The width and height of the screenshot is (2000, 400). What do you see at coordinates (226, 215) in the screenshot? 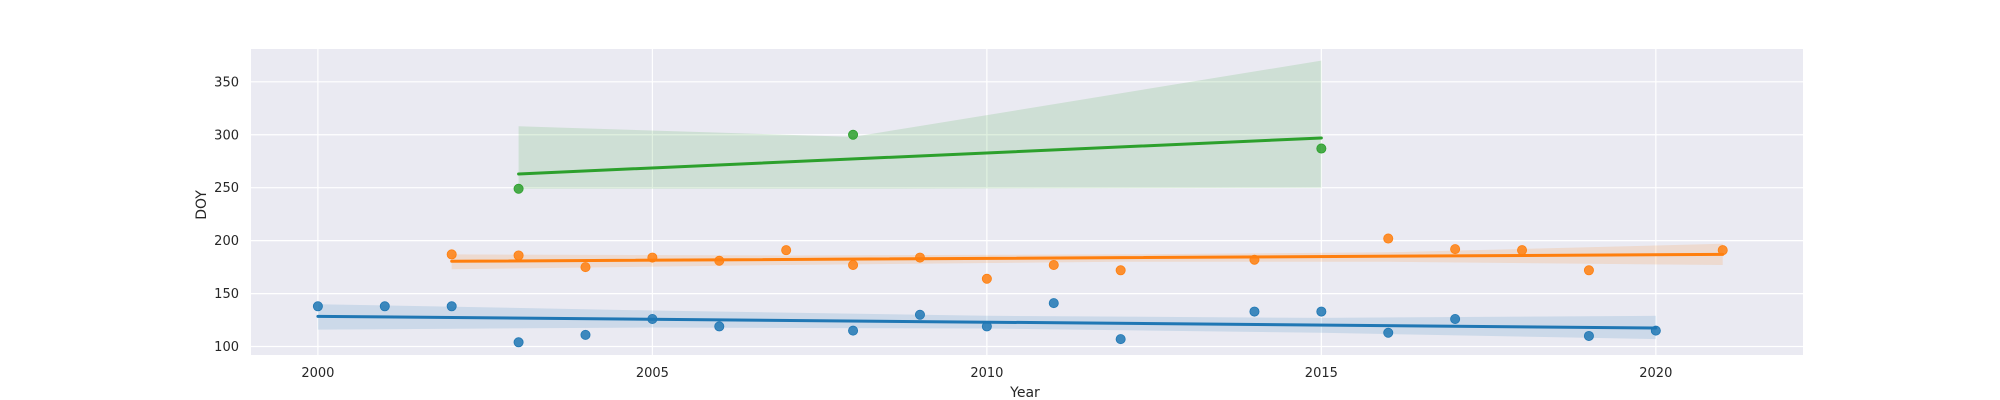
I see `y-axis-ticks: 100 150 200 250 300 350` at bounding box center [226, 215].